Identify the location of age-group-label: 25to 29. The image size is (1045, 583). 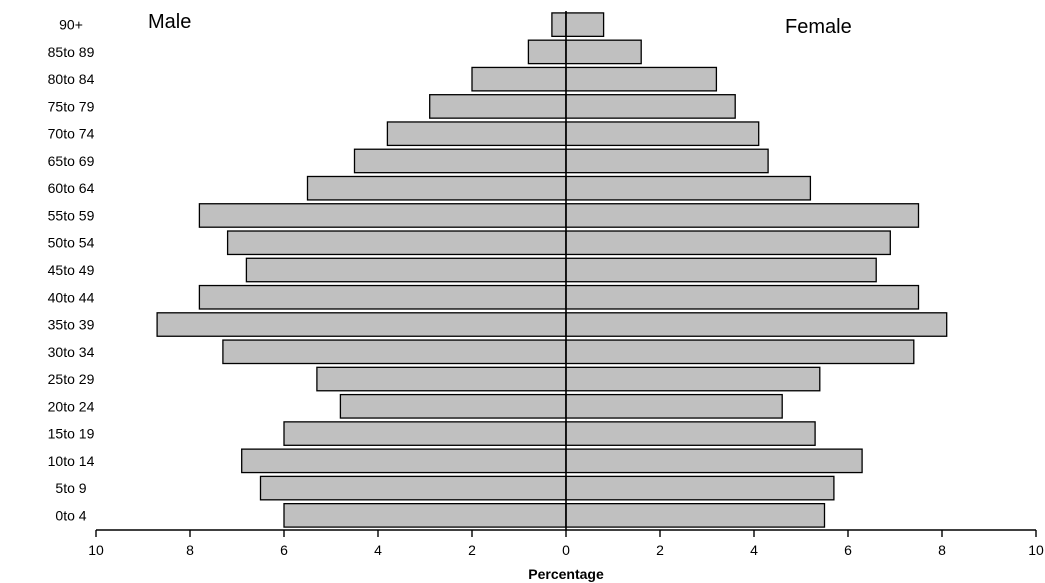
(71, 379).